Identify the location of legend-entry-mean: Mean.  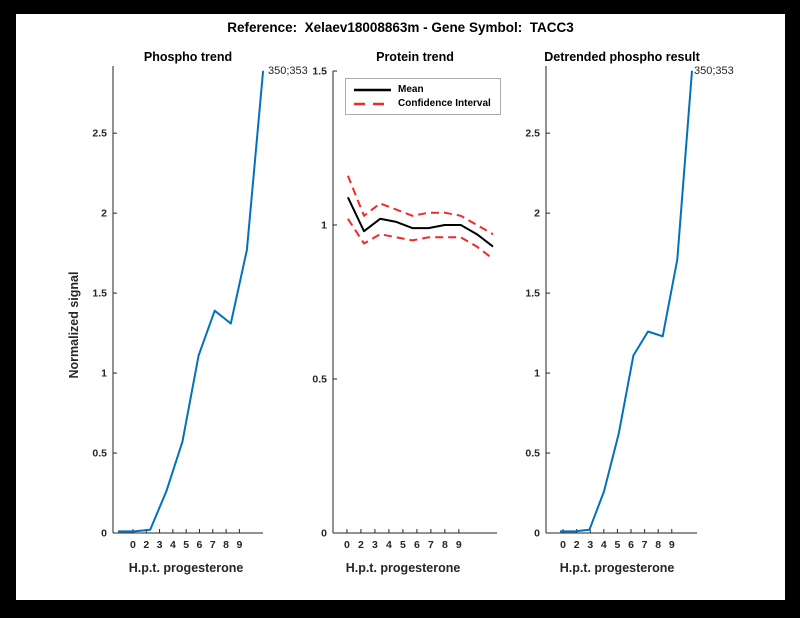
(422, 89).